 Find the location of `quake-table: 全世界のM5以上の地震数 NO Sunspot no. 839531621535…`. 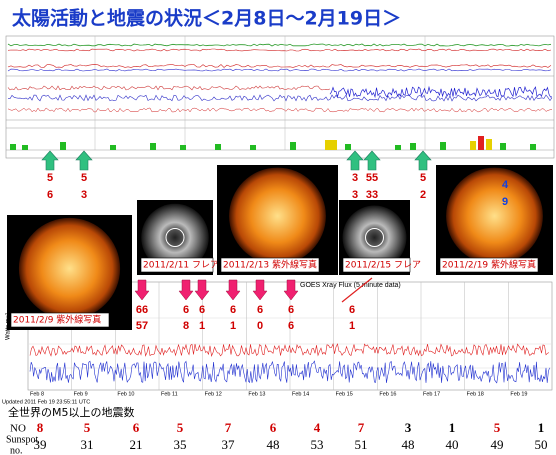

quake-table: 全世界のM5以上の地震数 NO Sunspot no. 839531621535… is located at coordinates (277, 430).